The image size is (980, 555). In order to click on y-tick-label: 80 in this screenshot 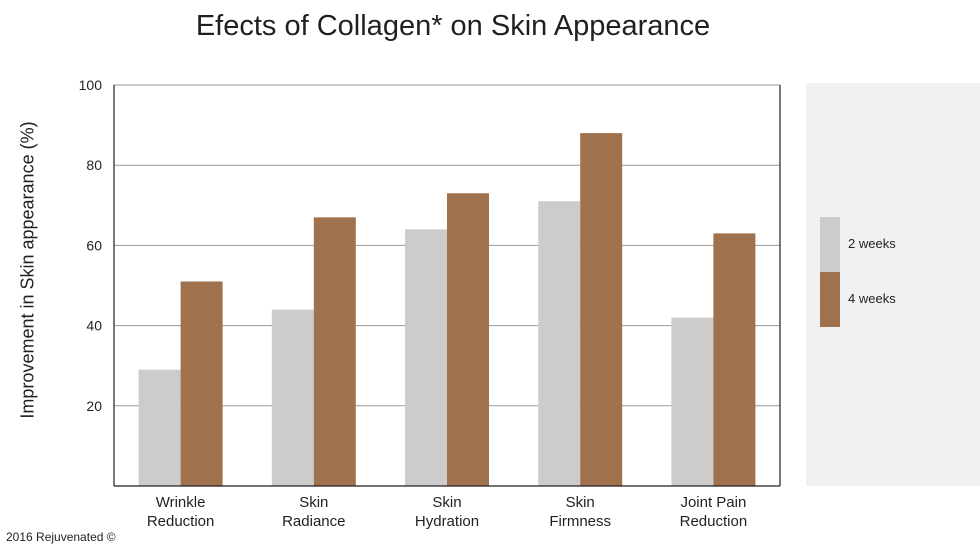, I will do `click(94, 165)`.